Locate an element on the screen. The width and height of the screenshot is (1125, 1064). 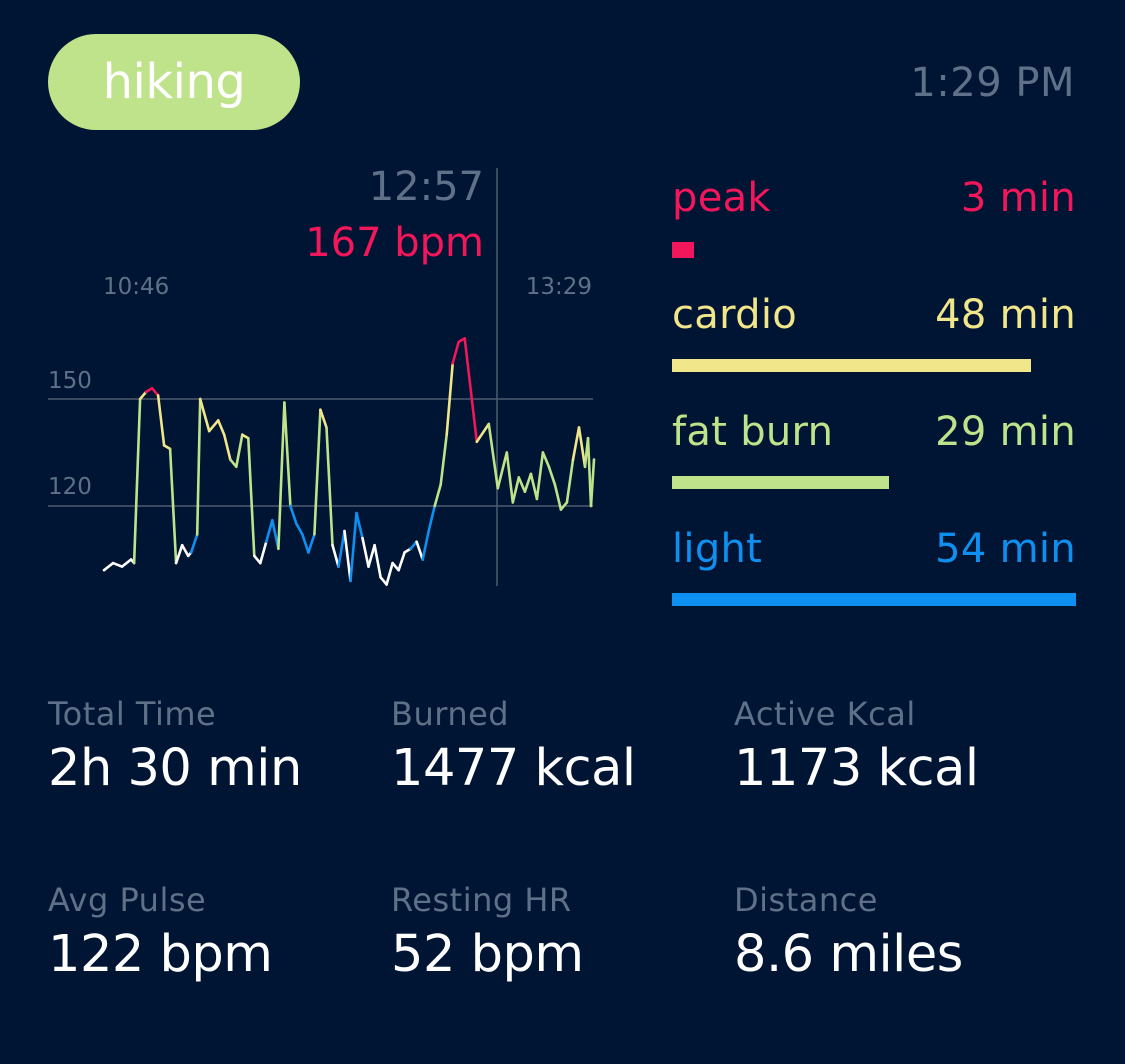
stat-value: 8.6 miles is located at coordinates (848, 954).